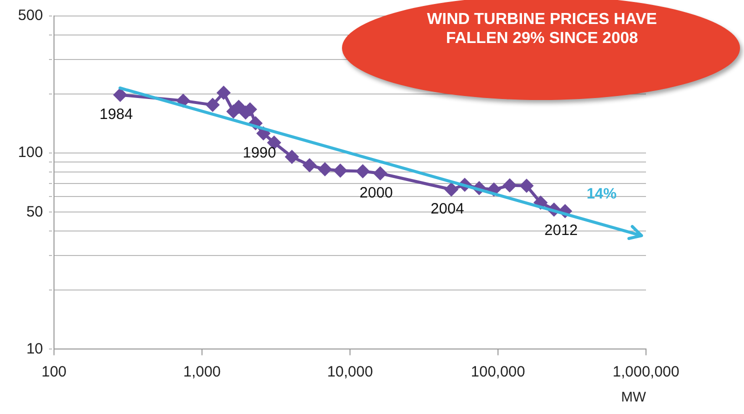 This screenshot has height=414, width=744. What do you see at coordinates (646, 371) in the screenshot?
I see `x-tick-label: 1,000,000` at bounding box center [646, 371].